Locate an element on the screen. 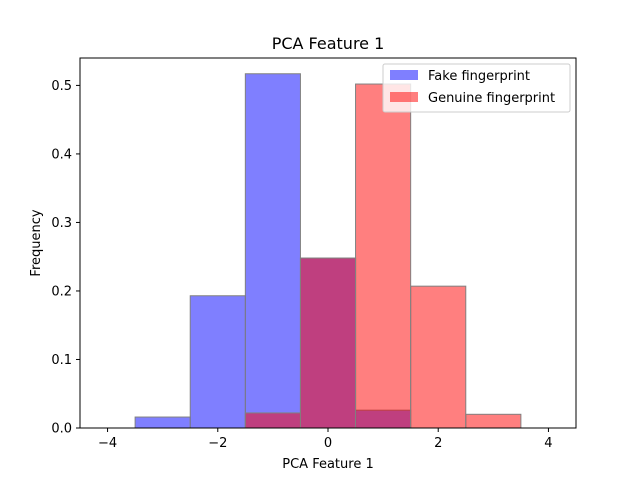 Image resolution: width=640 pixels, height=480 pixels. legend-label-fake: Fake fingerprint is located at coordinates (479, 76).